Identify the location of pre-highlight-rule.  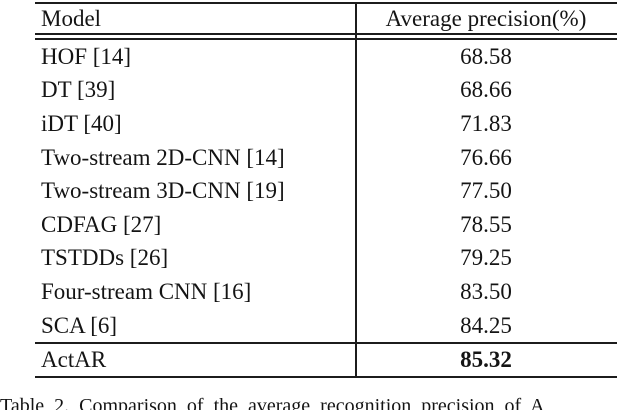
(326, 343).